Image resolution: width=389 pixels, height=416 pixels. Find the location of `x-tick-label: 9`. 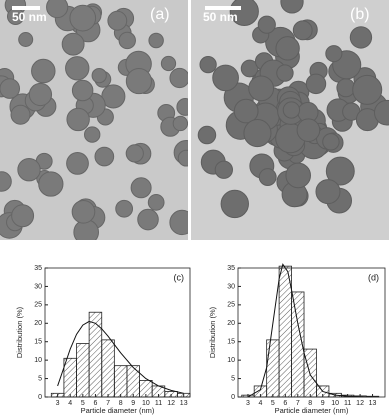

x-tick-label: 9 is located at coordinates (133, 403).